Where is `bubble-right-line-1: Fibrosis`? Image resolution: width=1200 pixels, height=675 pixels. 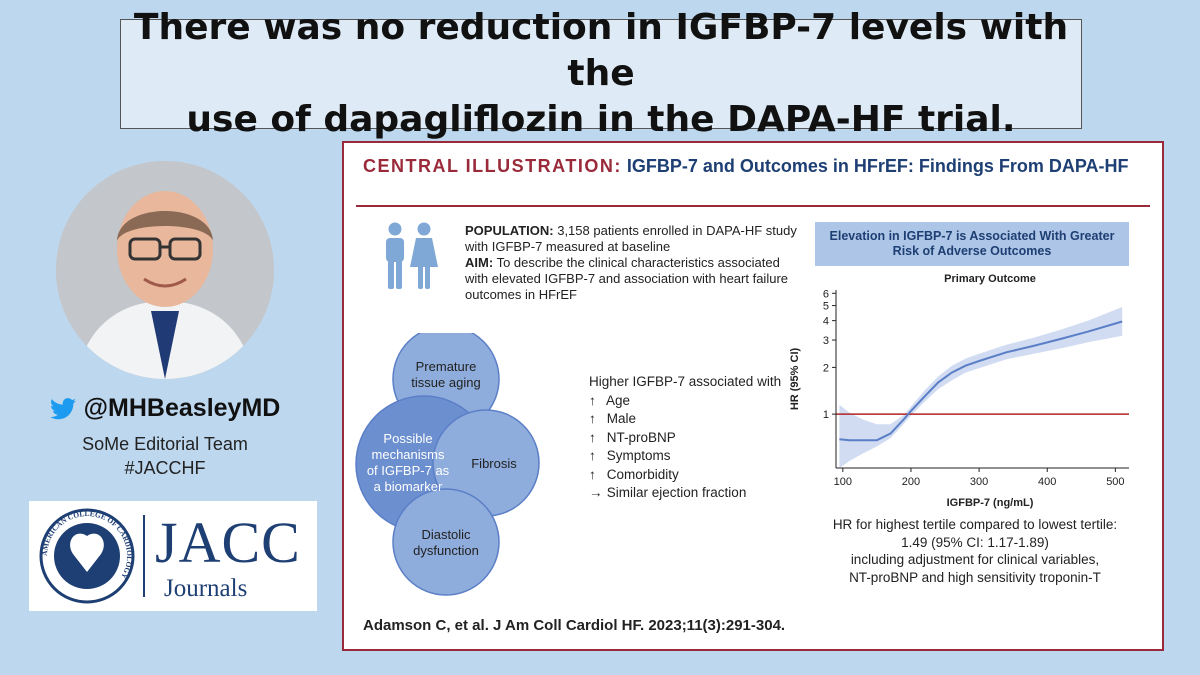 bubble-right-line-1: Fibrosis is located at coordinates (494, 463).